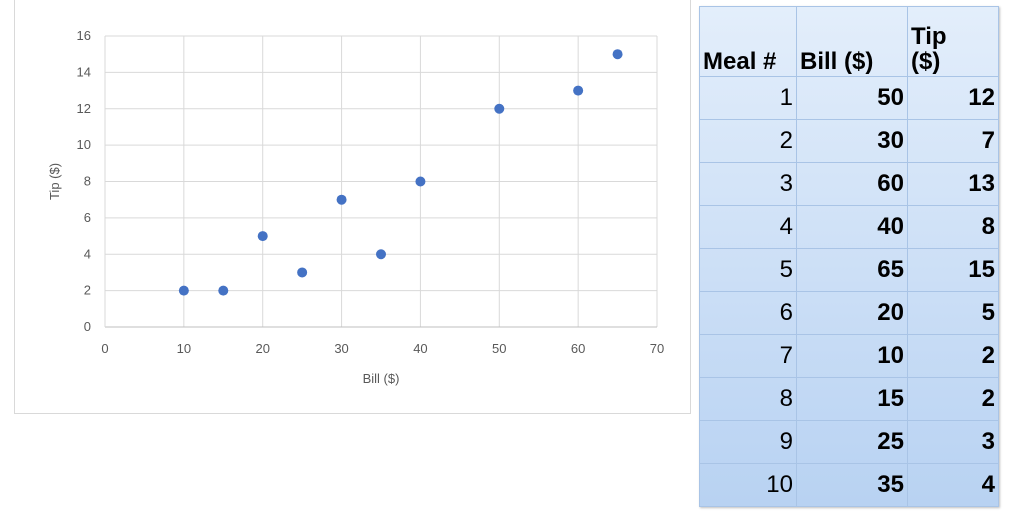 The width and height of the screenshot is (1011, 521). What do you see at coordinates (381, 378) in the screenshot?
I see `x-axis-title: Bill ($)` at bounding box center [381, 378].